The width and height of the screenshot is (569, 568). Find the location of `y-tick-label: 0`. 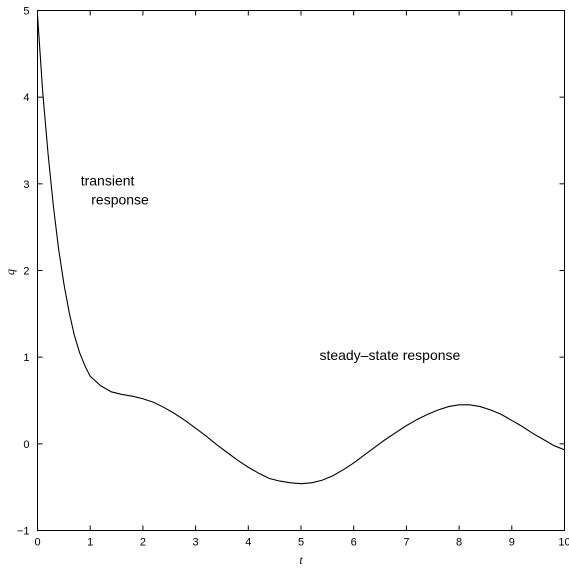

y-tick-label: 0 is located at coordinates (26, 445).